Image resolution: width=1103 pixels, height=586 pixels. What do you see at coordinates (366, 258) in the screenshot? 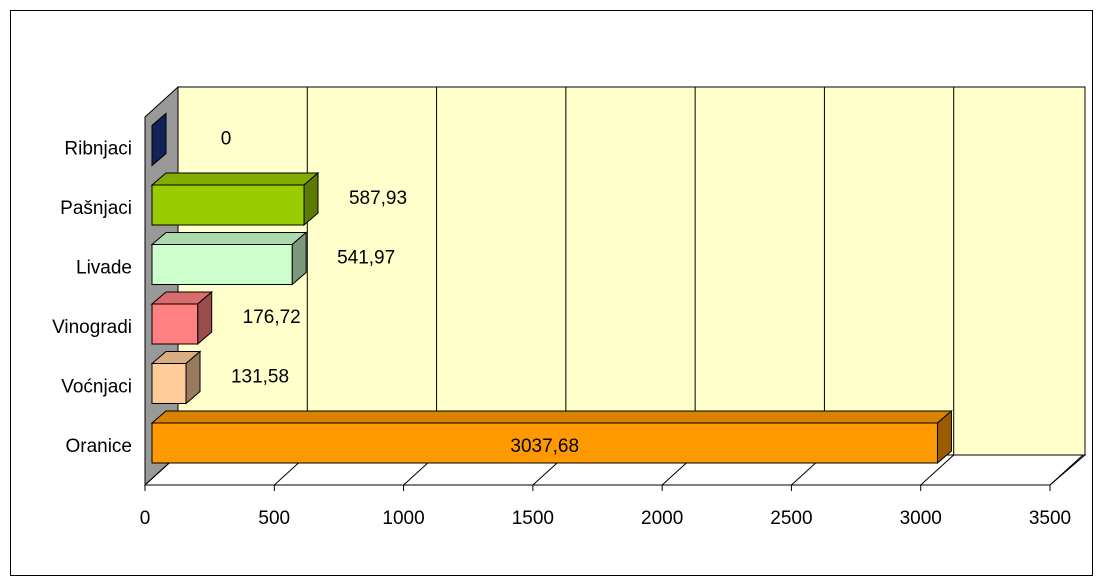
I see `value-label: 541,97` at bounding box center [366, 258].